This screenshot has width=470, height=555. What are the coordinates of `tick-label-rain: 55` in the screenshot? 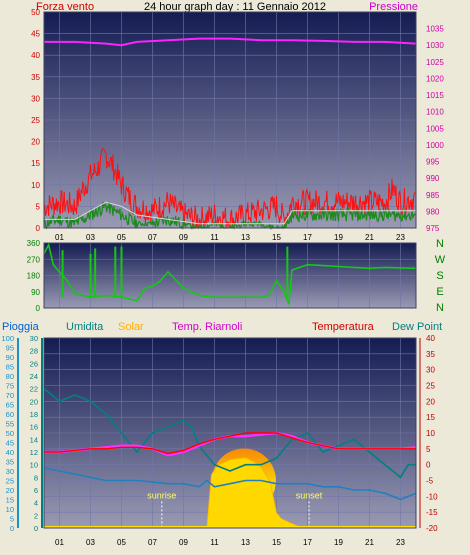 It's located at (10, 424).